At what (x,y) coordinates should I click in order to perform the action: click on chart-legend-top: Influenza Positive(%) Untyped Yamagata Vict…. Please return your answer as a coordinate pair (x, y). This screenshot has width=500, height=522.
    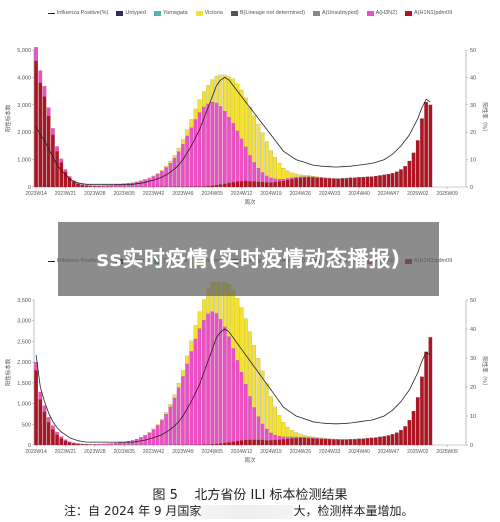
    Looking at the image, I should click on (250, 13).